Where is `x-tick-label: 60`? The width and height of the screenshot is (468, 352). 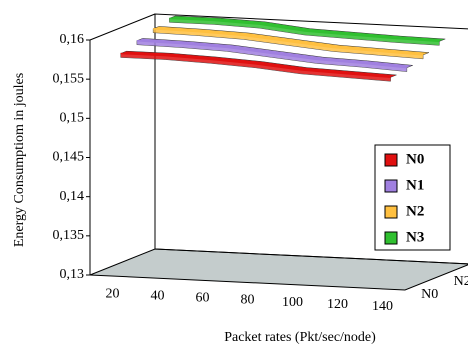 x-tick-label: 60 is located at coordinates (203, 298).